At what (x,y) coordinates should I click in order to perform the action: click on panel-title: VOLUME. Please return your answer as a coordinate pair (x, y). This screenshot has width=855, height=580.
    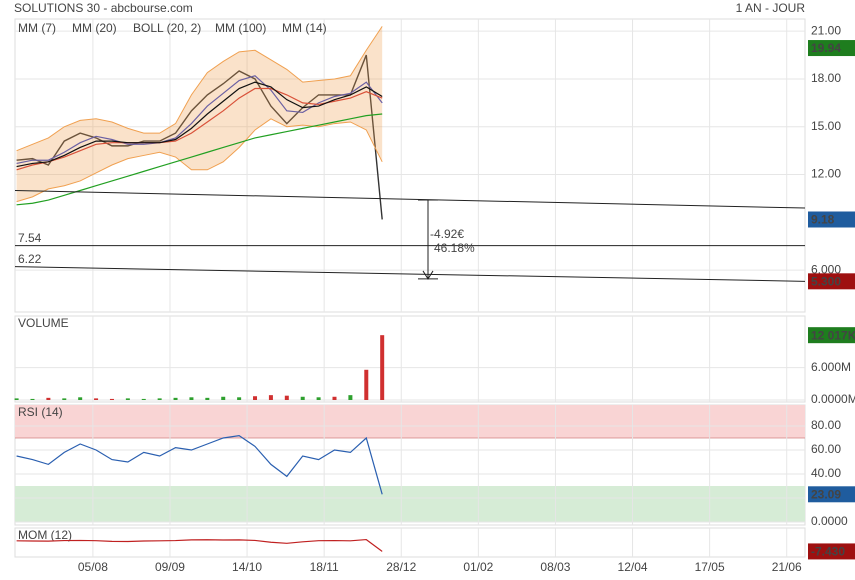
    Looking at the image, I should click on (43, 323).